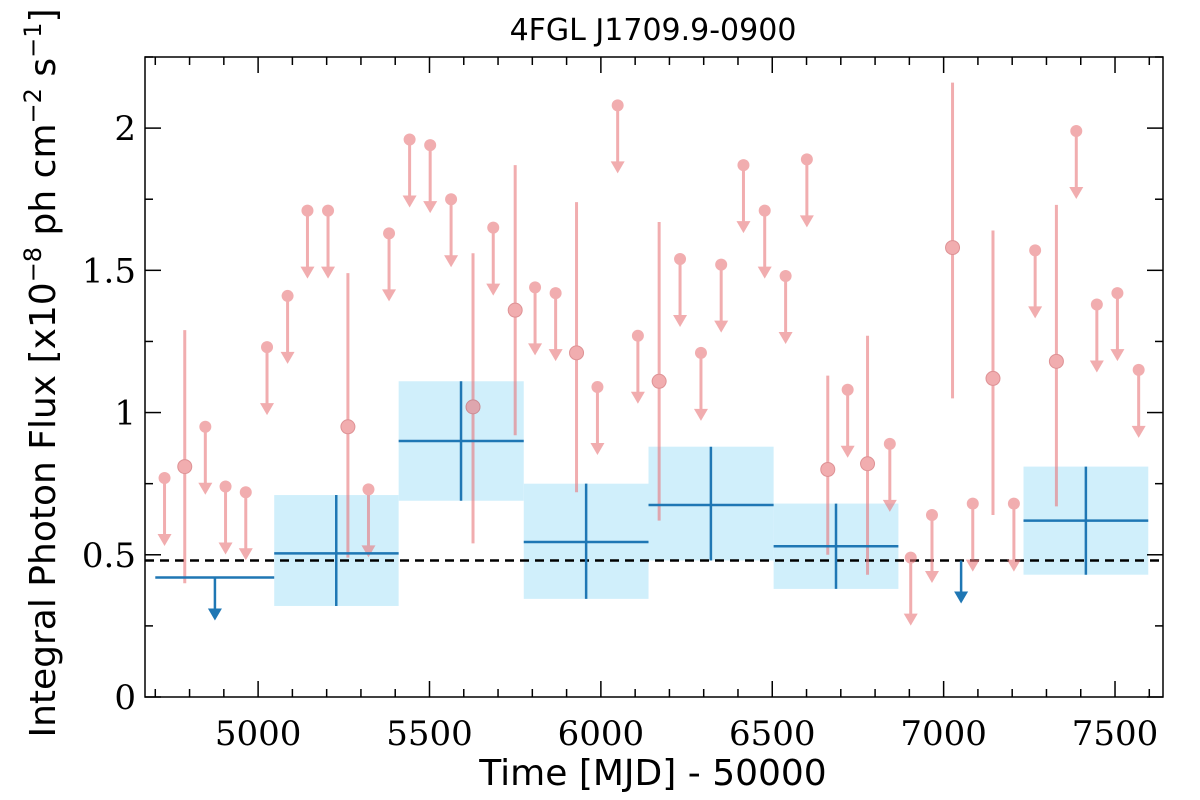 This screenshot has width=1200, height=800. I want to click on y-axis-title: Integral Photon Flux [x10−8 ph cm−2 s−1], so click(41, 372).